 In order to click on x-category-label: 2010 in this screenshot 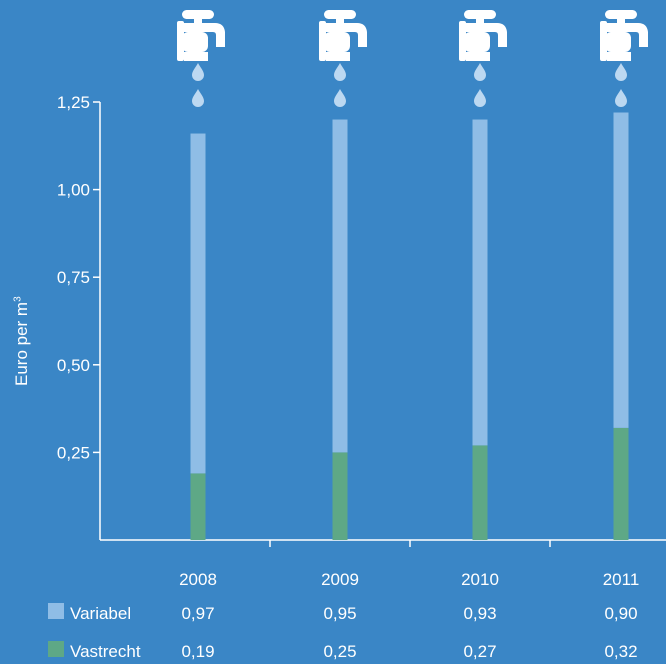, I will do `click(480, 579)`.